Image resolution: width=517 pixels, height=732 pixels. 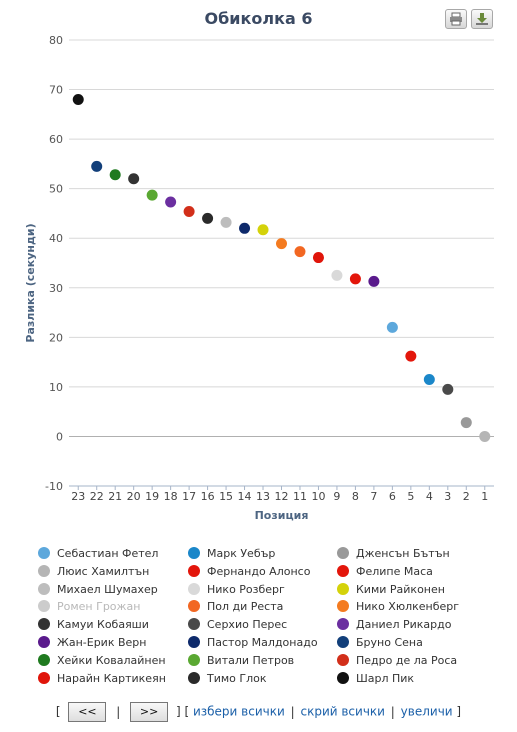 What do you see at coordinates (78, 496) in the screenshot?
I see `x-tick-label: 23` at bounding box center [78, 496].